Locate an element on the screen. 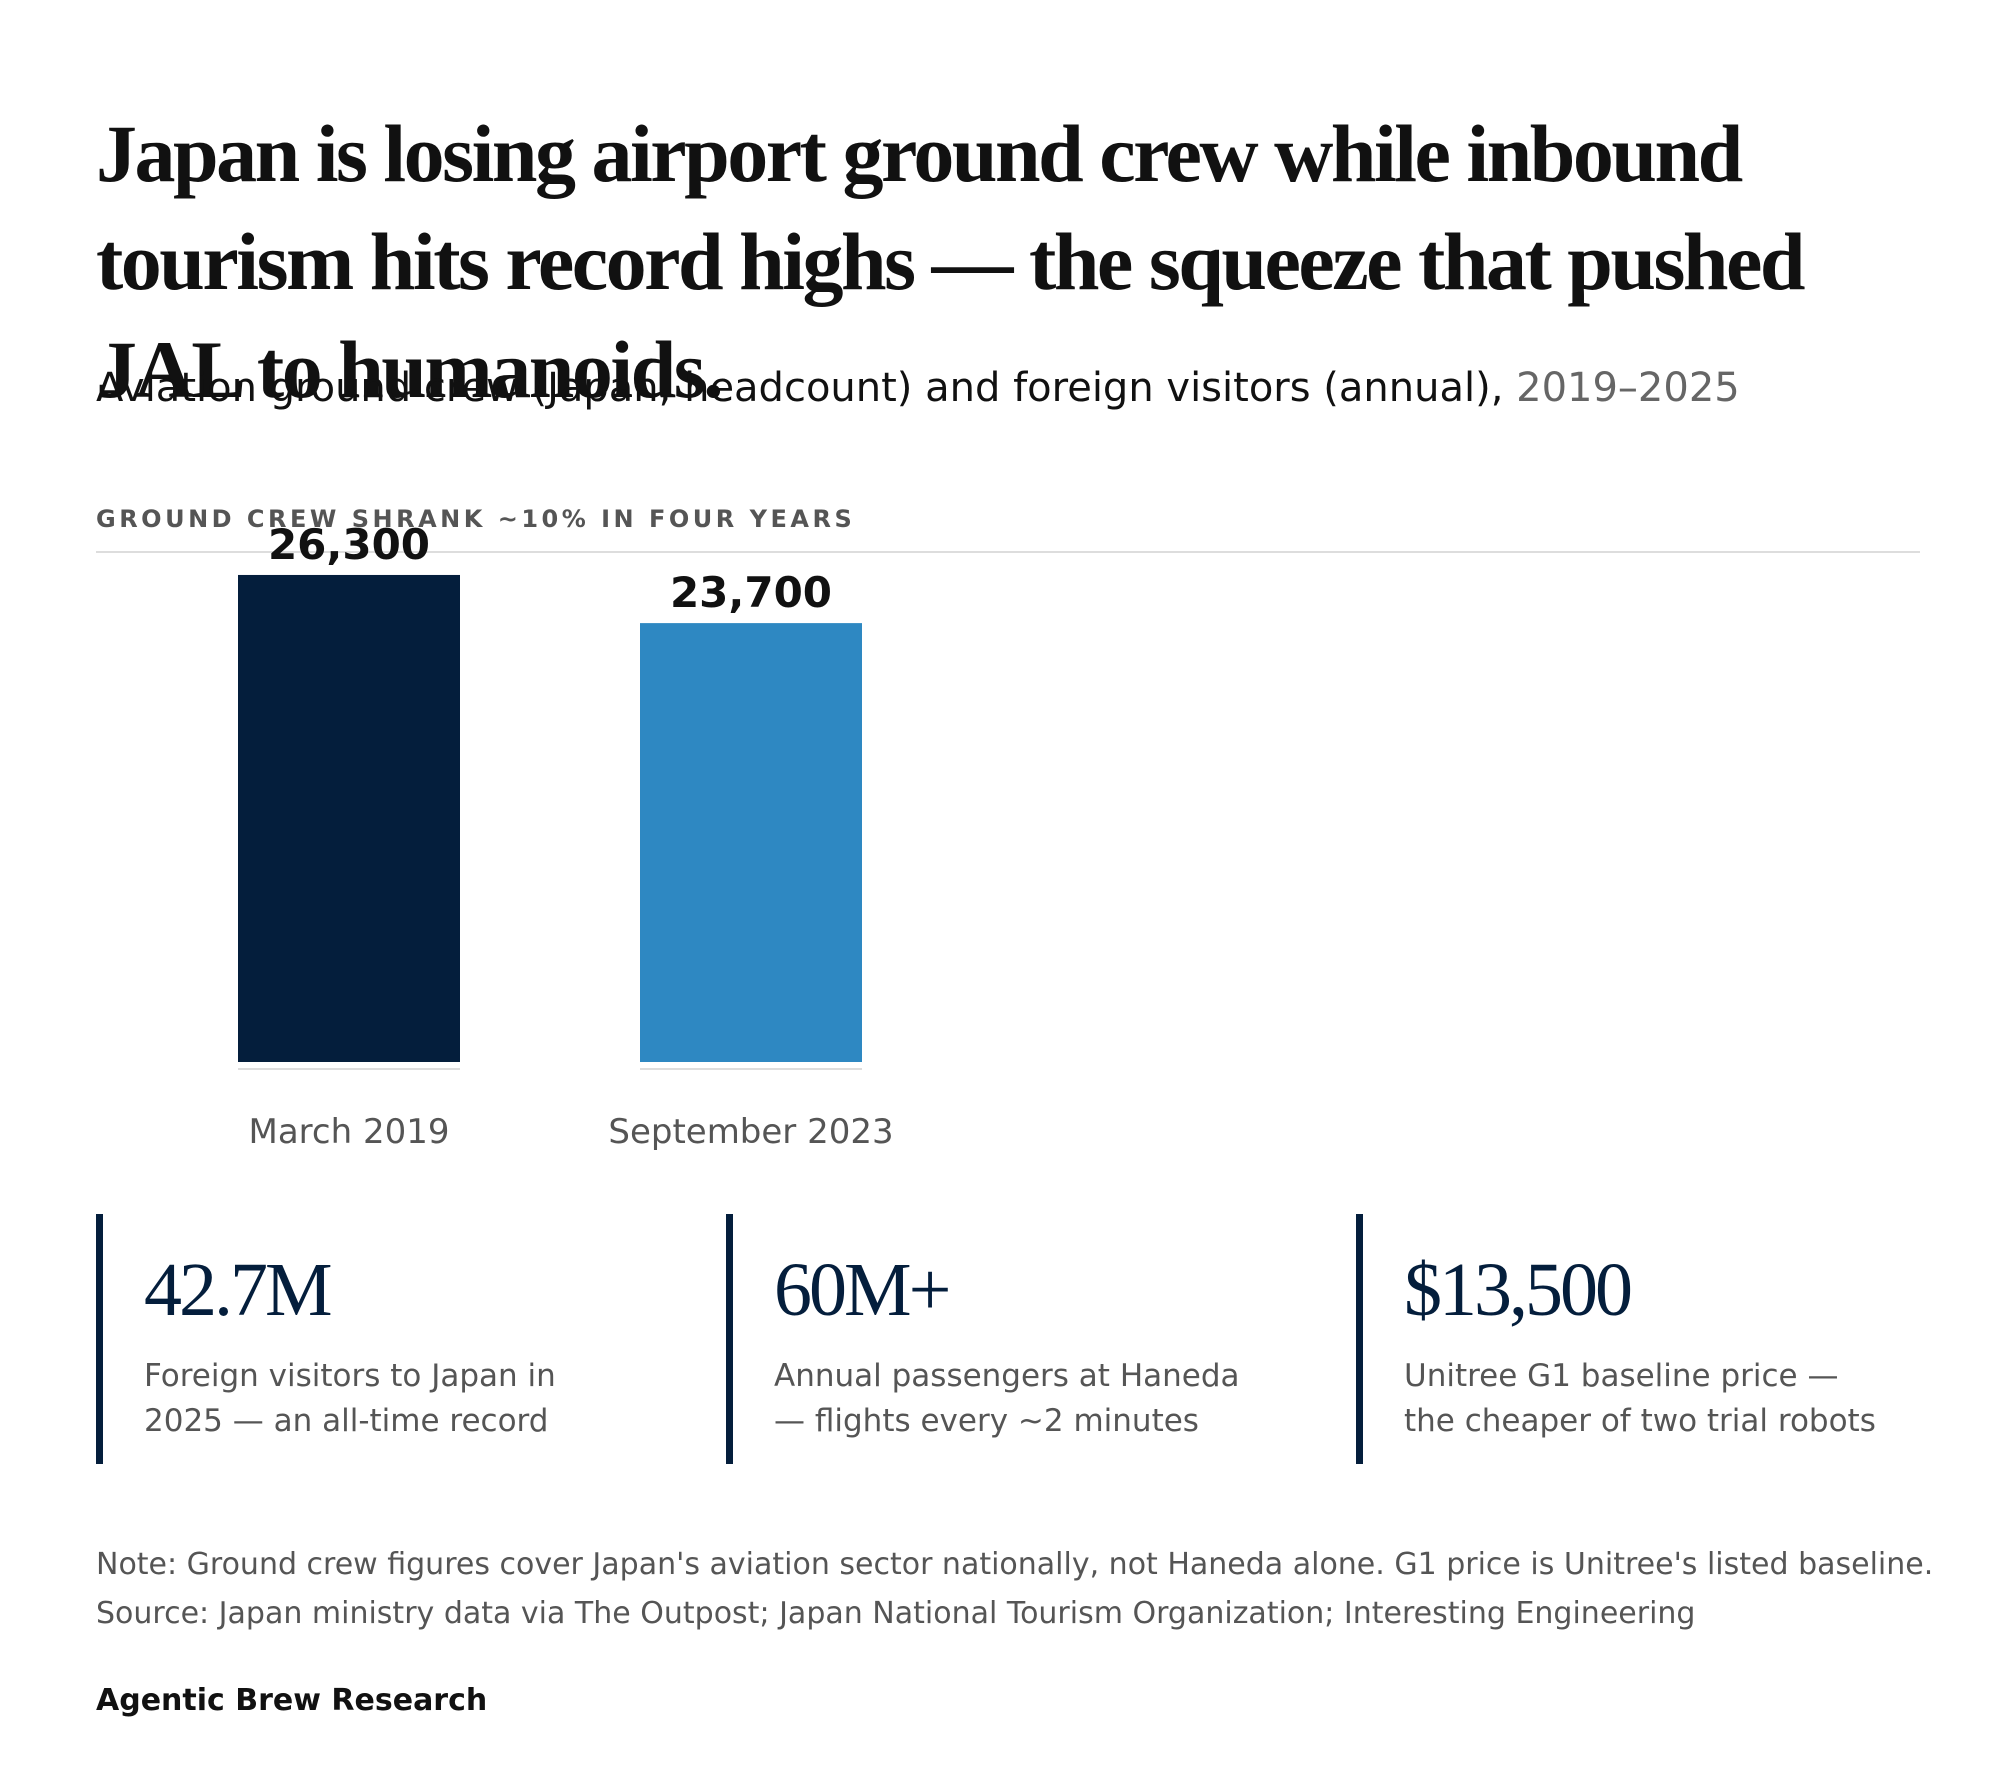 The height and width of the screenshot is (1780, 2000). chart-panel-rule is located at coordinates (1008, 552).